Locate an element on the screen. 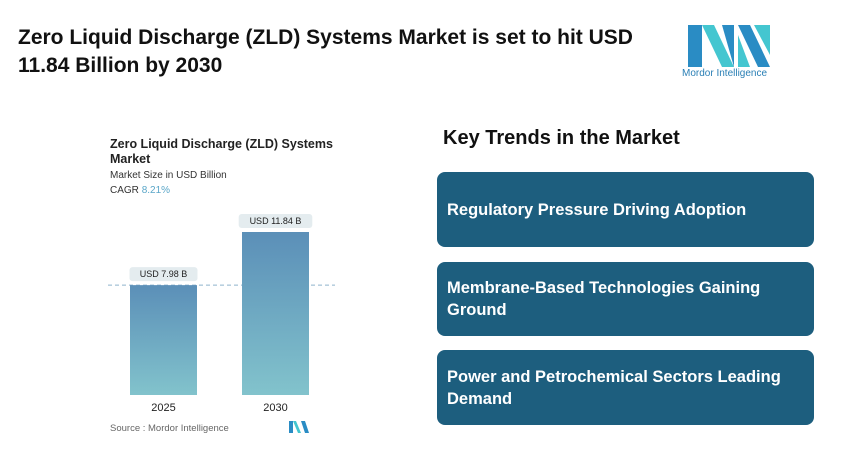  key-trends-title: Key Trends in the Market is located at coordinates (561, 138).